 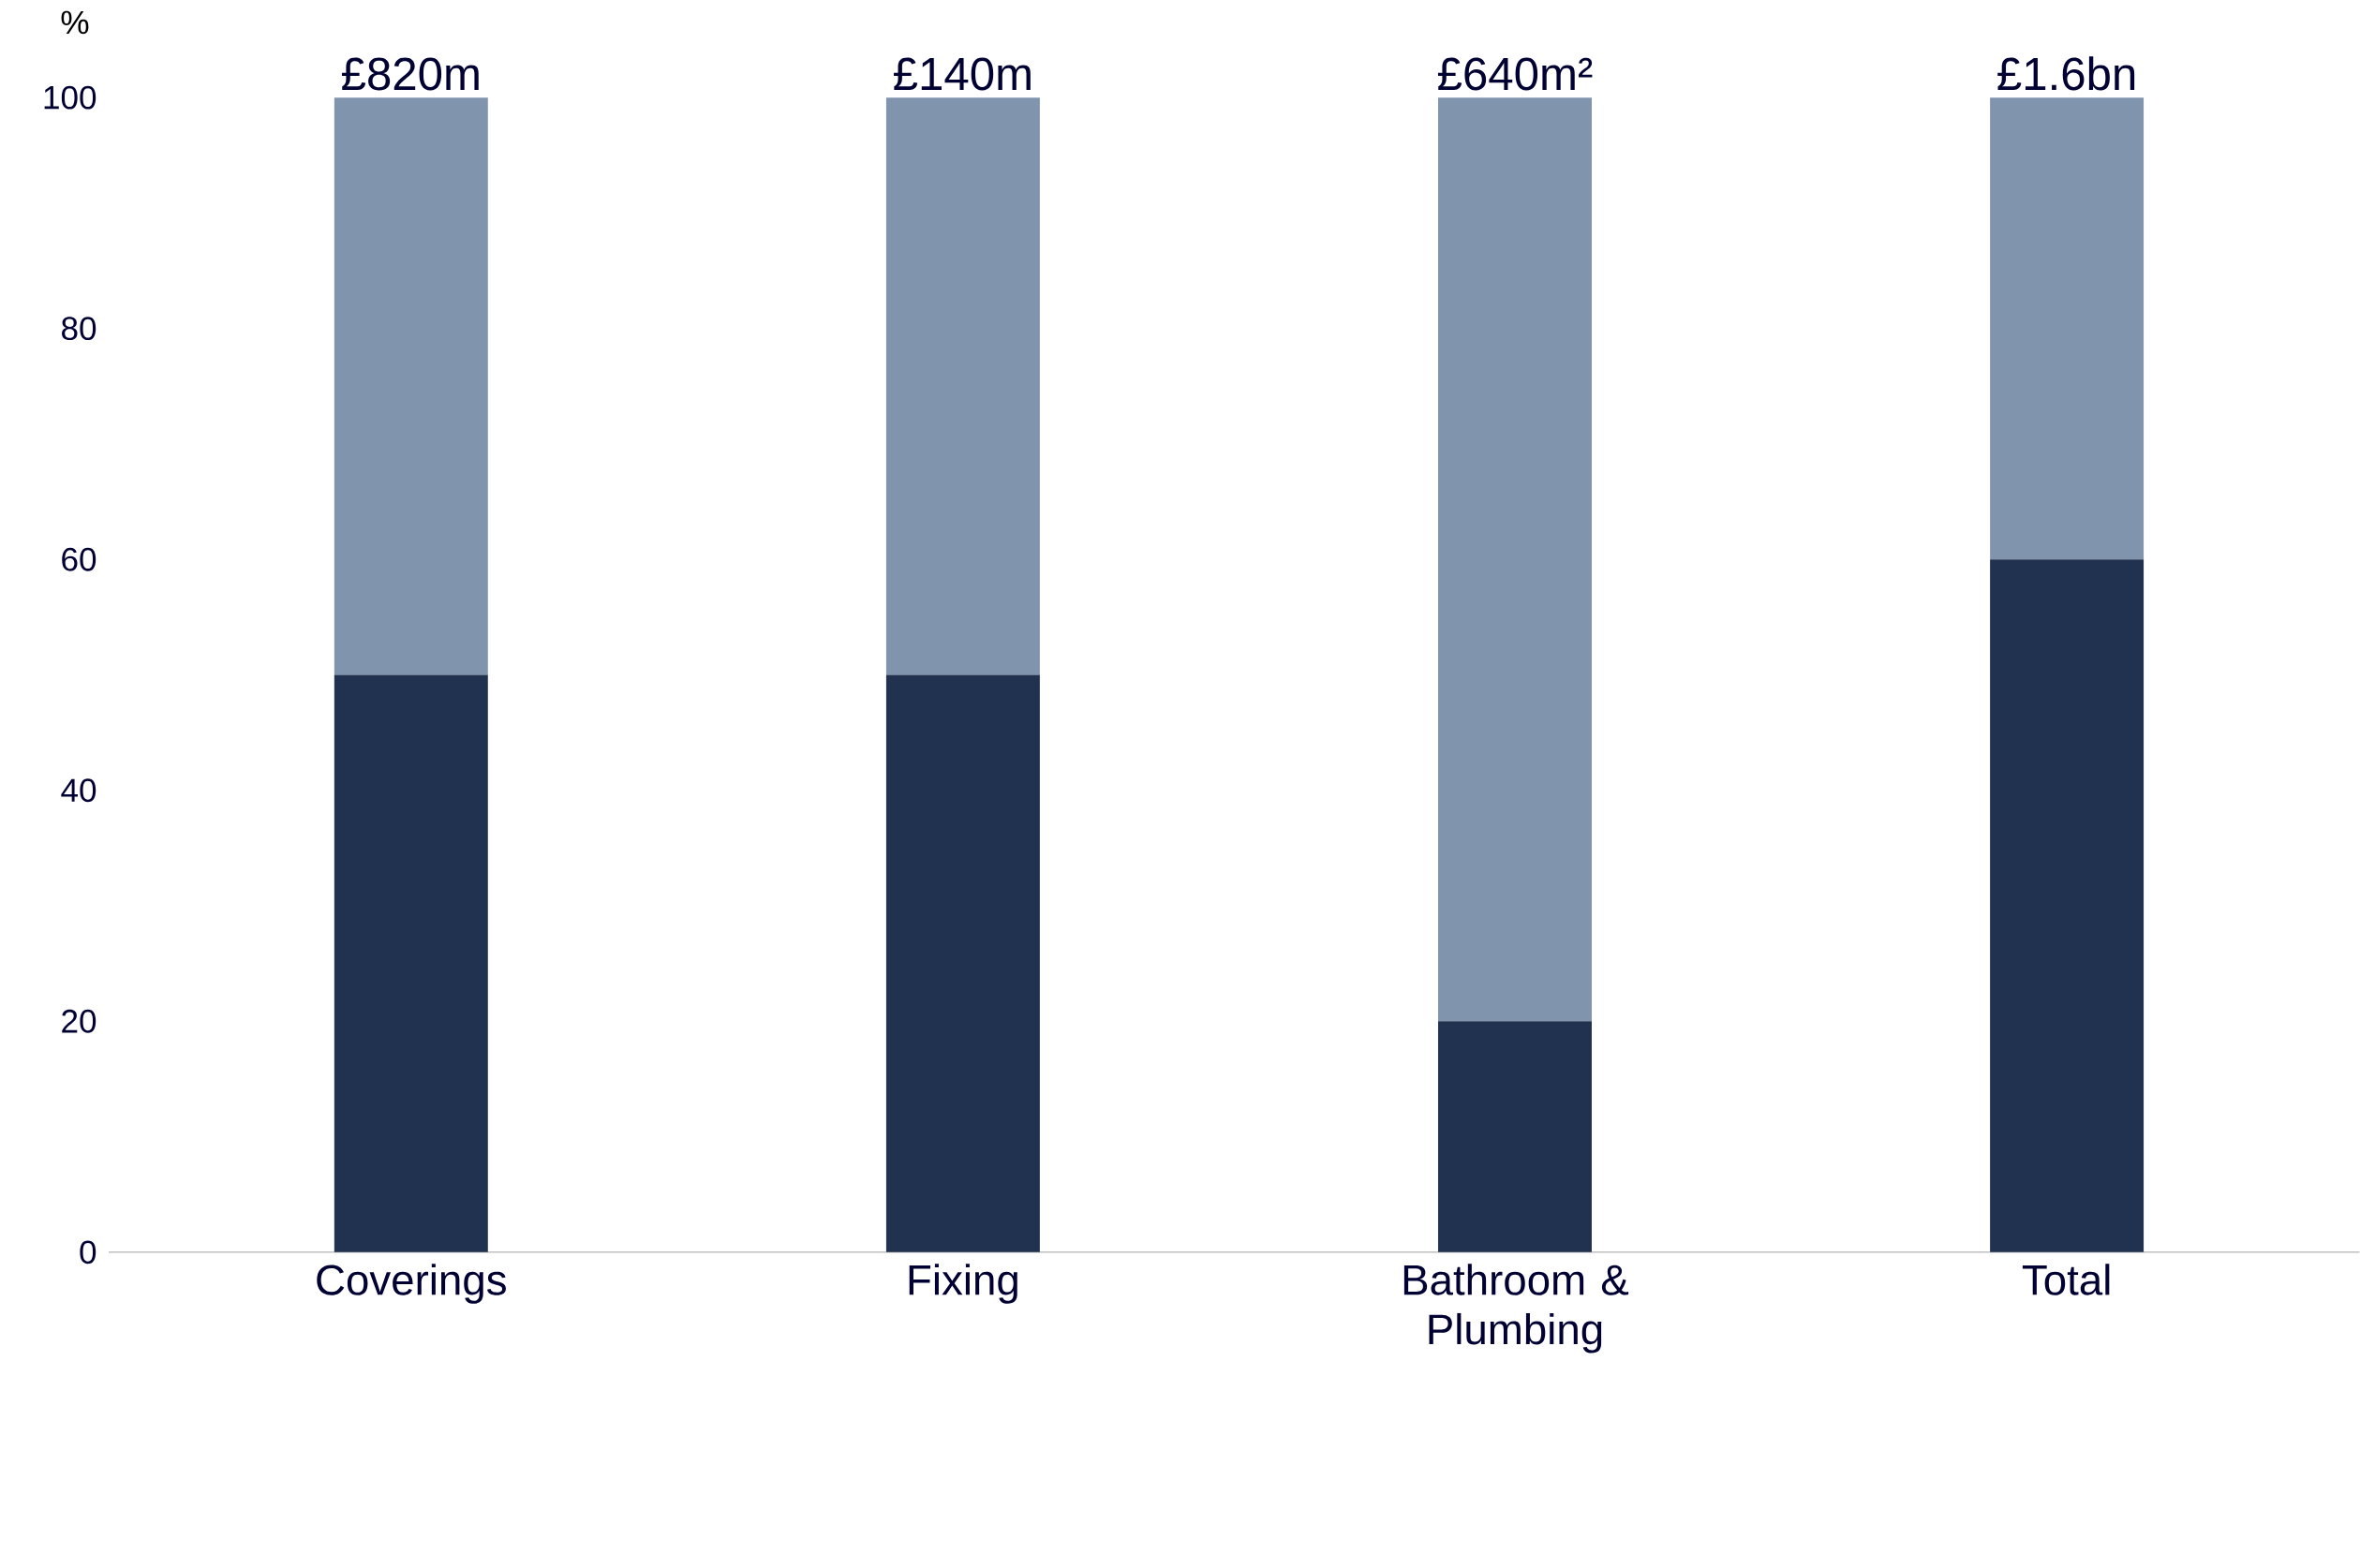 What do you see at coordinates (411, 1284) in the screenshot?
I see `x-tick-label: Coverings` at bounding box center [411, 1284].